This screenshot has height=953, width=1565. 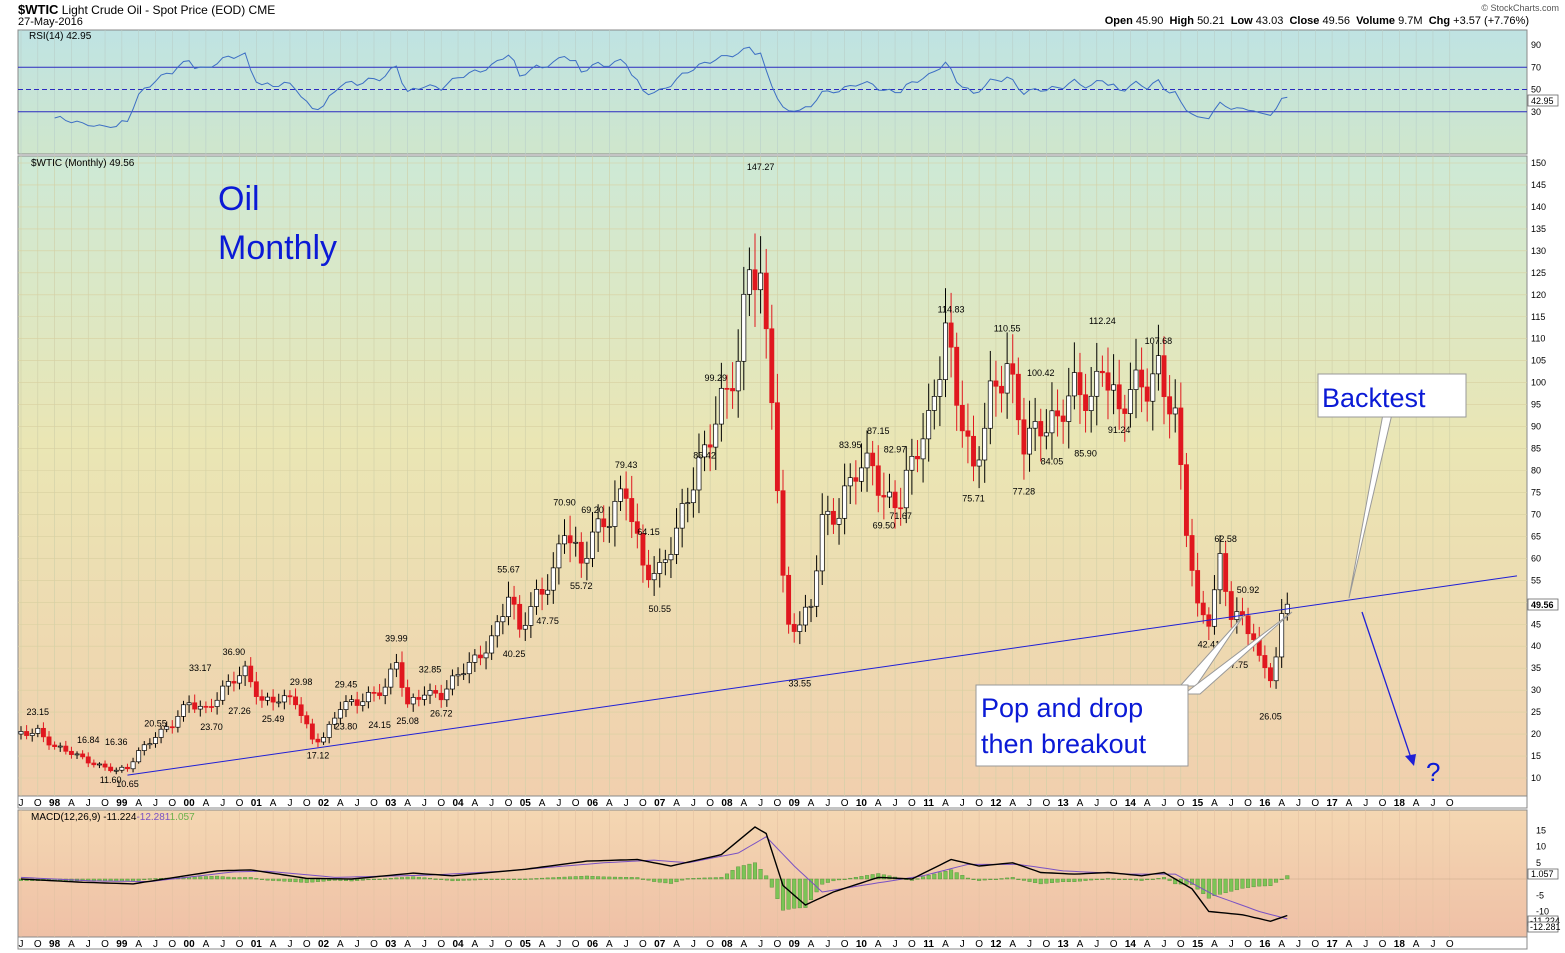 I want to click on signal-value-tag-text: -12.281, so click(x=1545, y=927).